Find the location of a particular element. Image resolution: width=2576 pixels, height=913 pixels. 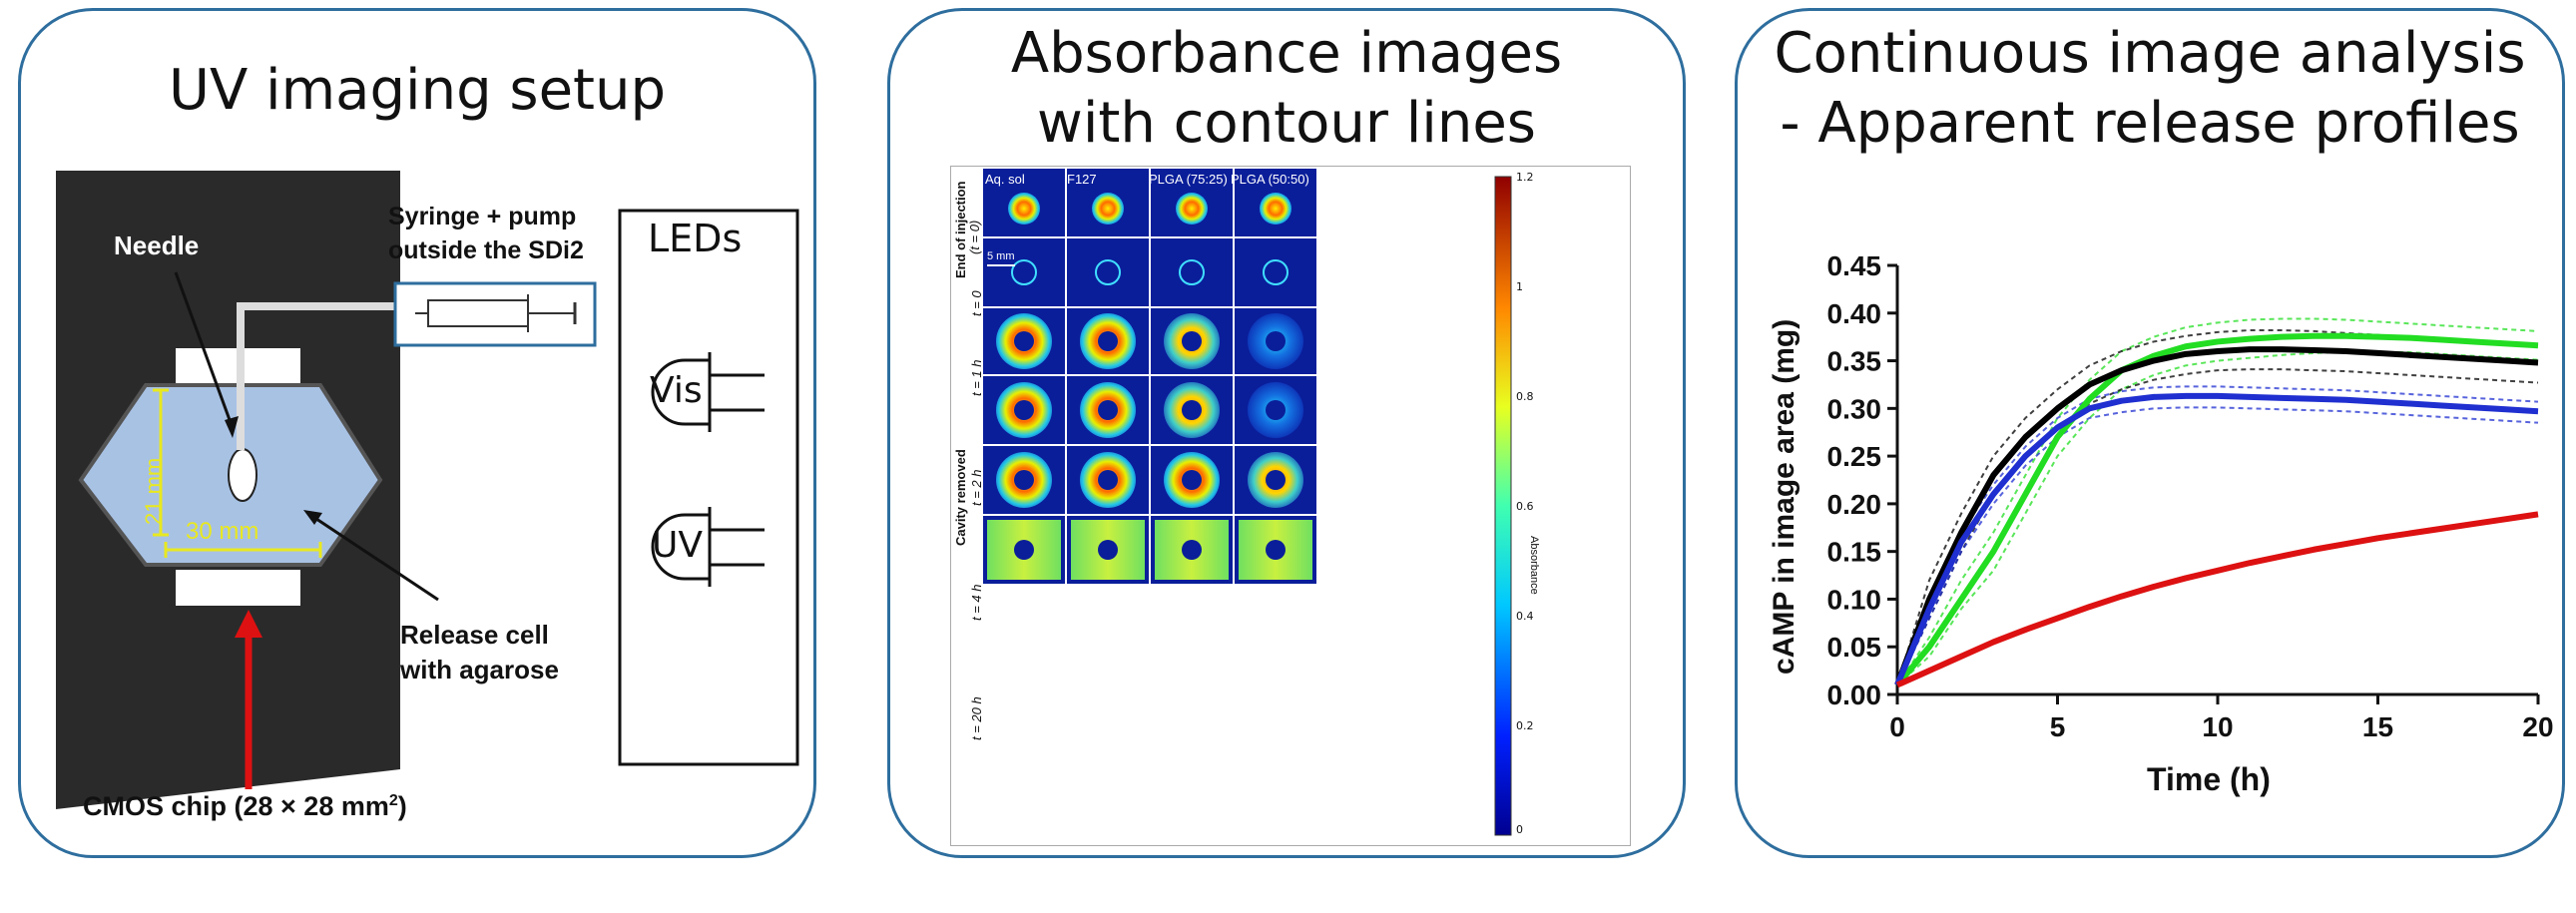

y-tick-label: 0.30 is located at coordinates (1855, 408).